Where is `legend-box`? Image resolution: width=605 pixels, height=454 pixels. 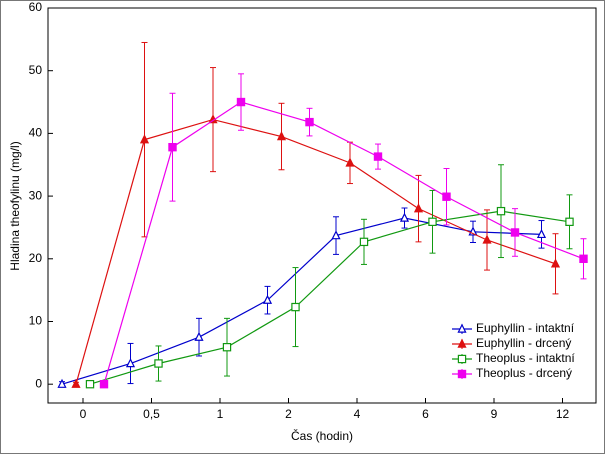
legend-box is located at coordinates (519, 352).